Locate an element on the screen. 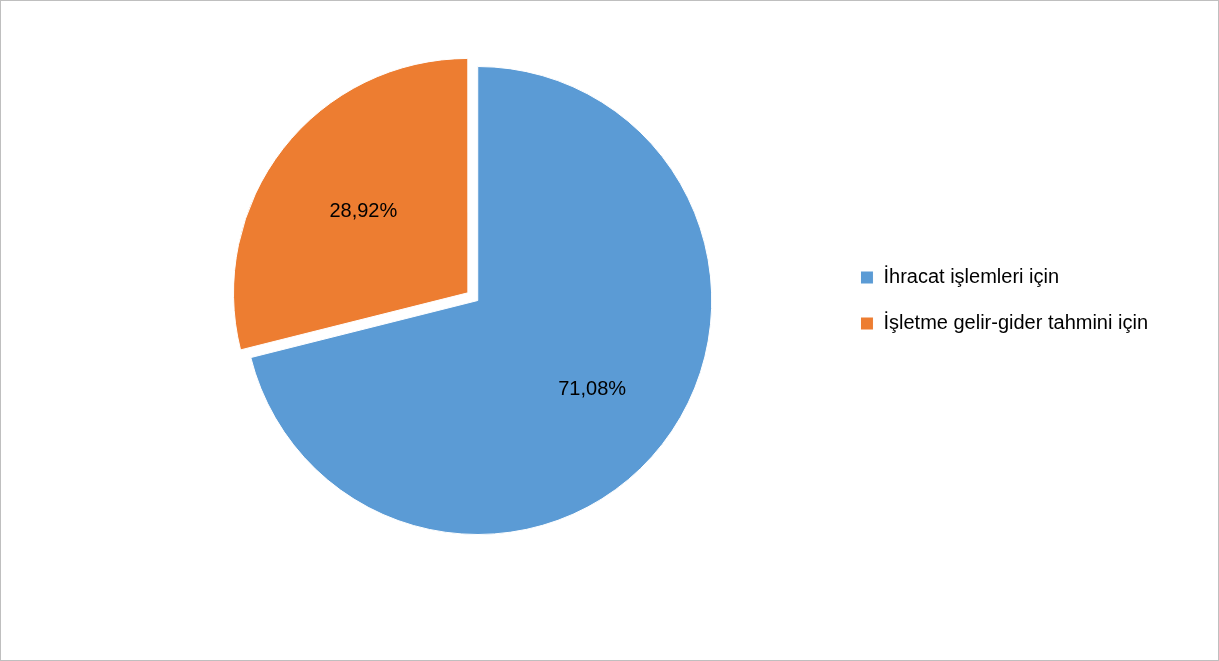 The width and height of the screenshot is (1219, 661). data-label: 71,08% is located at coordinates (592, 388).